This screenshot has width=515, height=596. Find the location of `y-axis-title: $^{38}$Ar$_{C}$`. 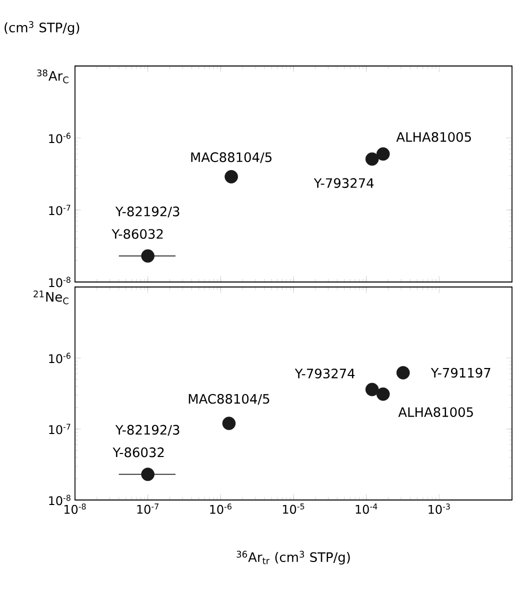

y-axis-title: $^{38}$Ar$_{C}$ is located at coordinates (52, 77).